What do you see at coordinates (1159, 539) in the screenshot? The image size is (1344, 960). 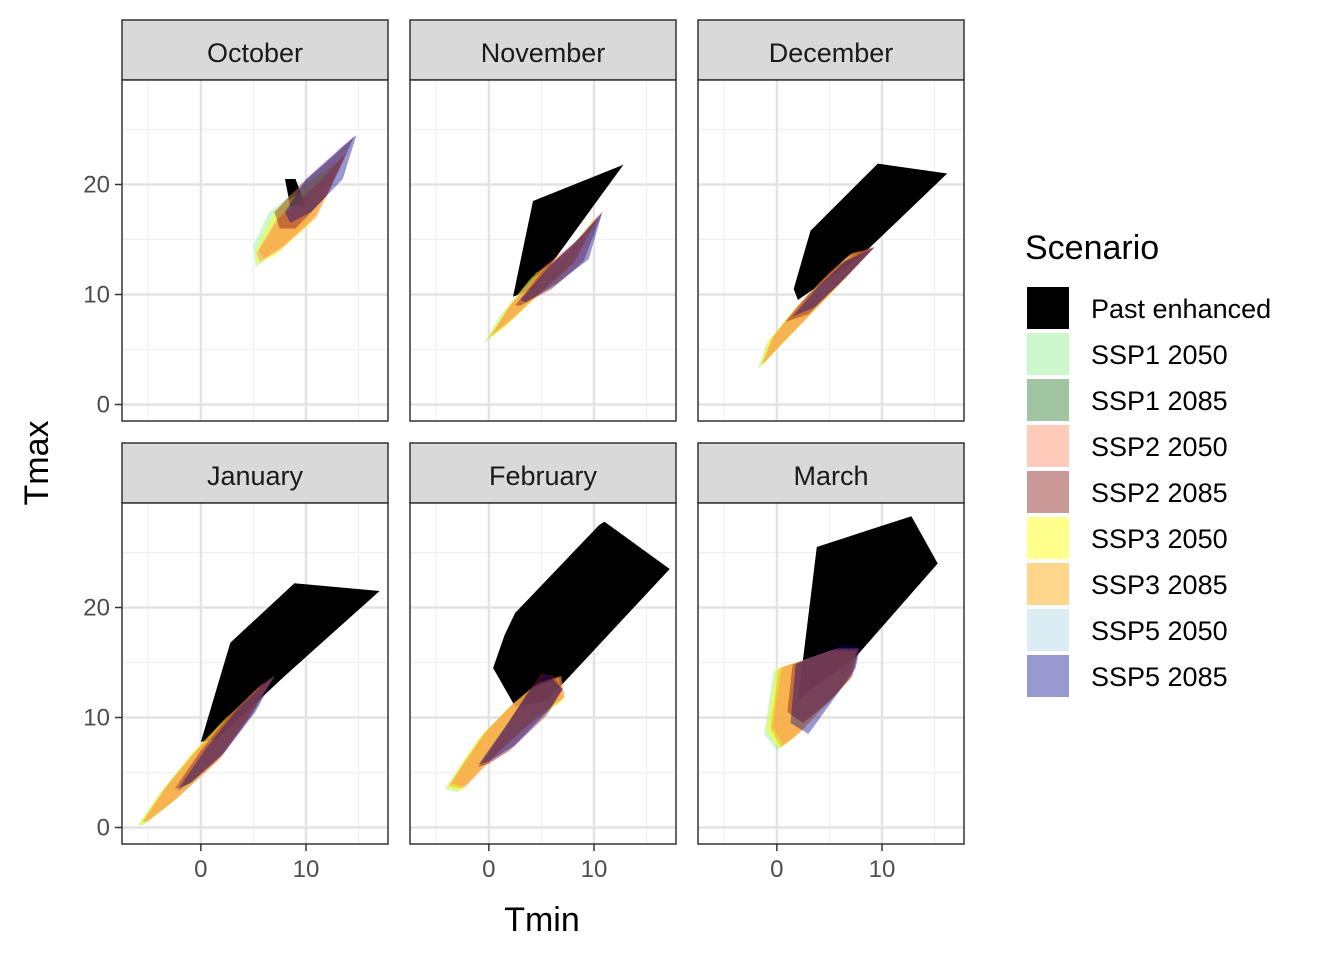 I see `legend-label: SSP3 2050` at bounding box center [1159, 539].